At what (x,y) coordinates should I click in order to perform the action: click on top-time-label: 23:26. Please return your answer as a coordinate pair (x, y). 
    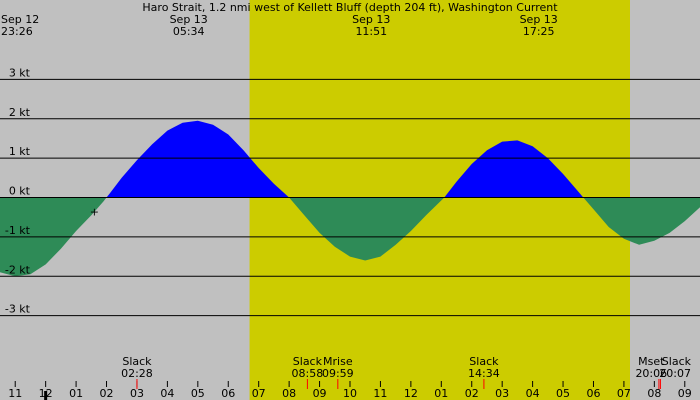
    Looking at the image, I should click on (17, 31).